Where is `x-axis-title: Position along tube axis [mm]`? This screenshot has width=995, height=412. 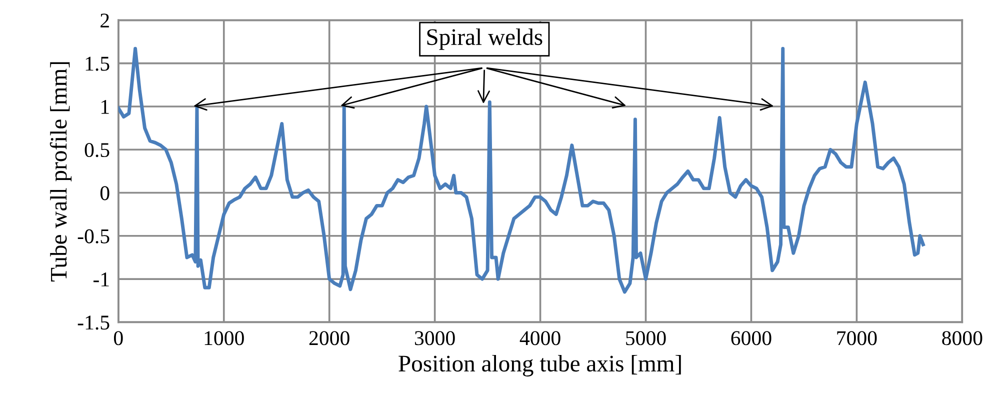 x-axis-title: Position along tube axis [mm] is located at coordinates (539, 365).